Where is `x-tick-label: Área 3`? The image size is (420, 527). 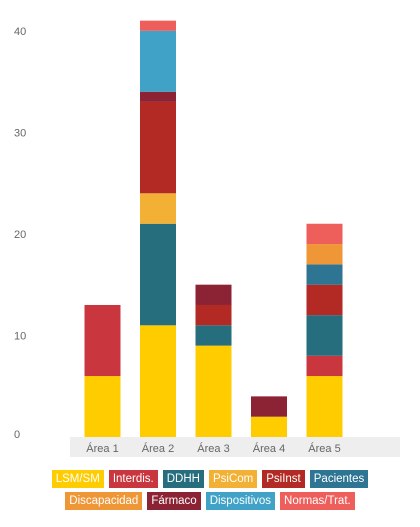 x-tick-label: Área 3 is located at coordinates (213, 448).